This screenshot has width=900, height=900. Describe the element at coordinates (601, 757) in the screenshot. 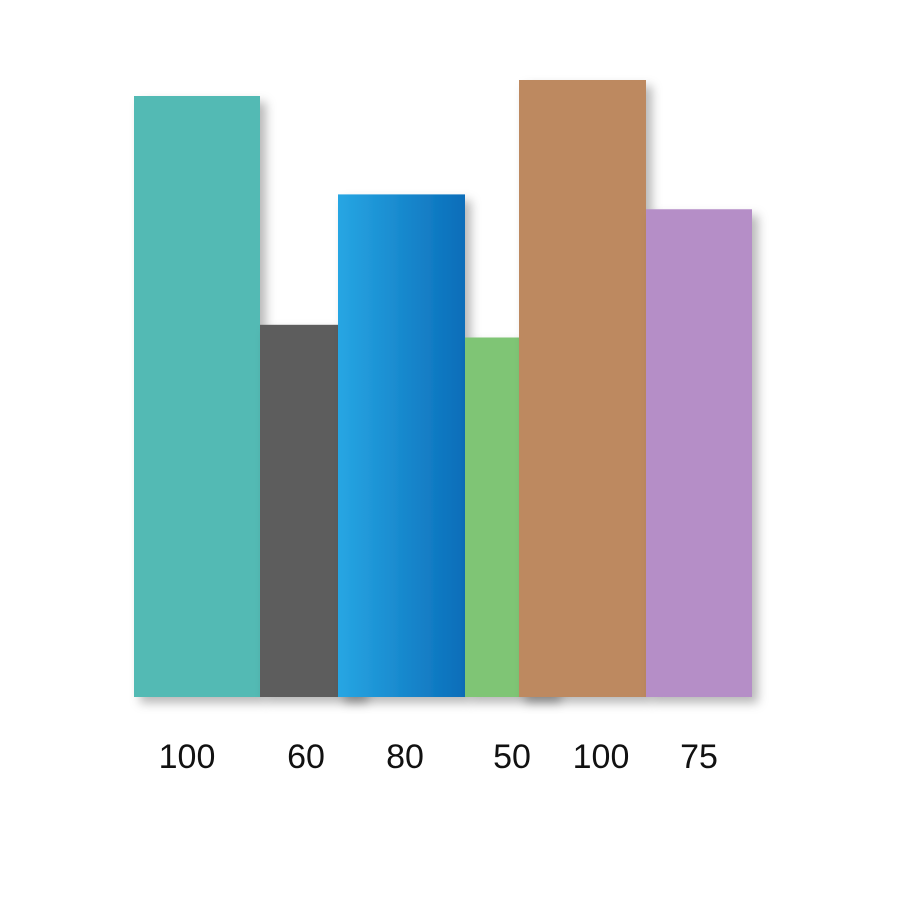

I see `bar-value-label-5: 100` at that location.